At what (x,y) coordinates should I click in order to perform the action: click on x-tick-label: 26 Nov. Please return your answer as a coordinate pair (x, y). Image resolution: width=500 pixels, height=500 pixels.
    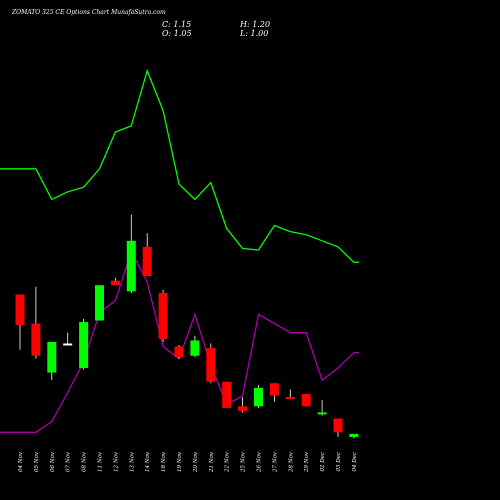
    Looking at the image, I should click on (260, 462).